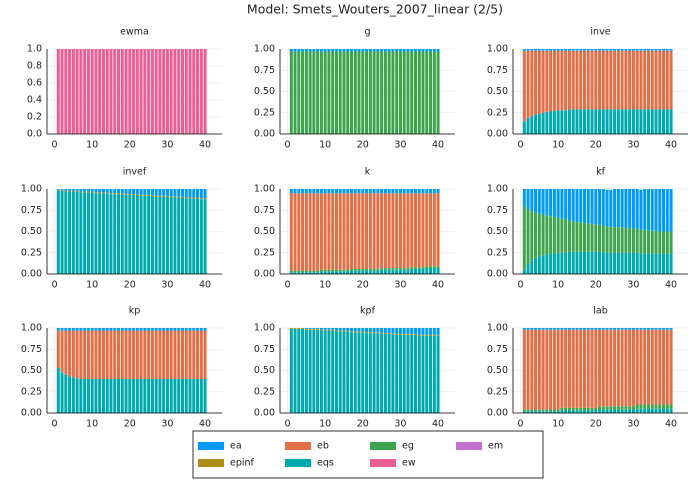 Image resolution: width=700 pixels, height=500 pixels. Describe the element at coordinates (633, 145) in the screenshot. I see `x-tick-label: 30` at that location.